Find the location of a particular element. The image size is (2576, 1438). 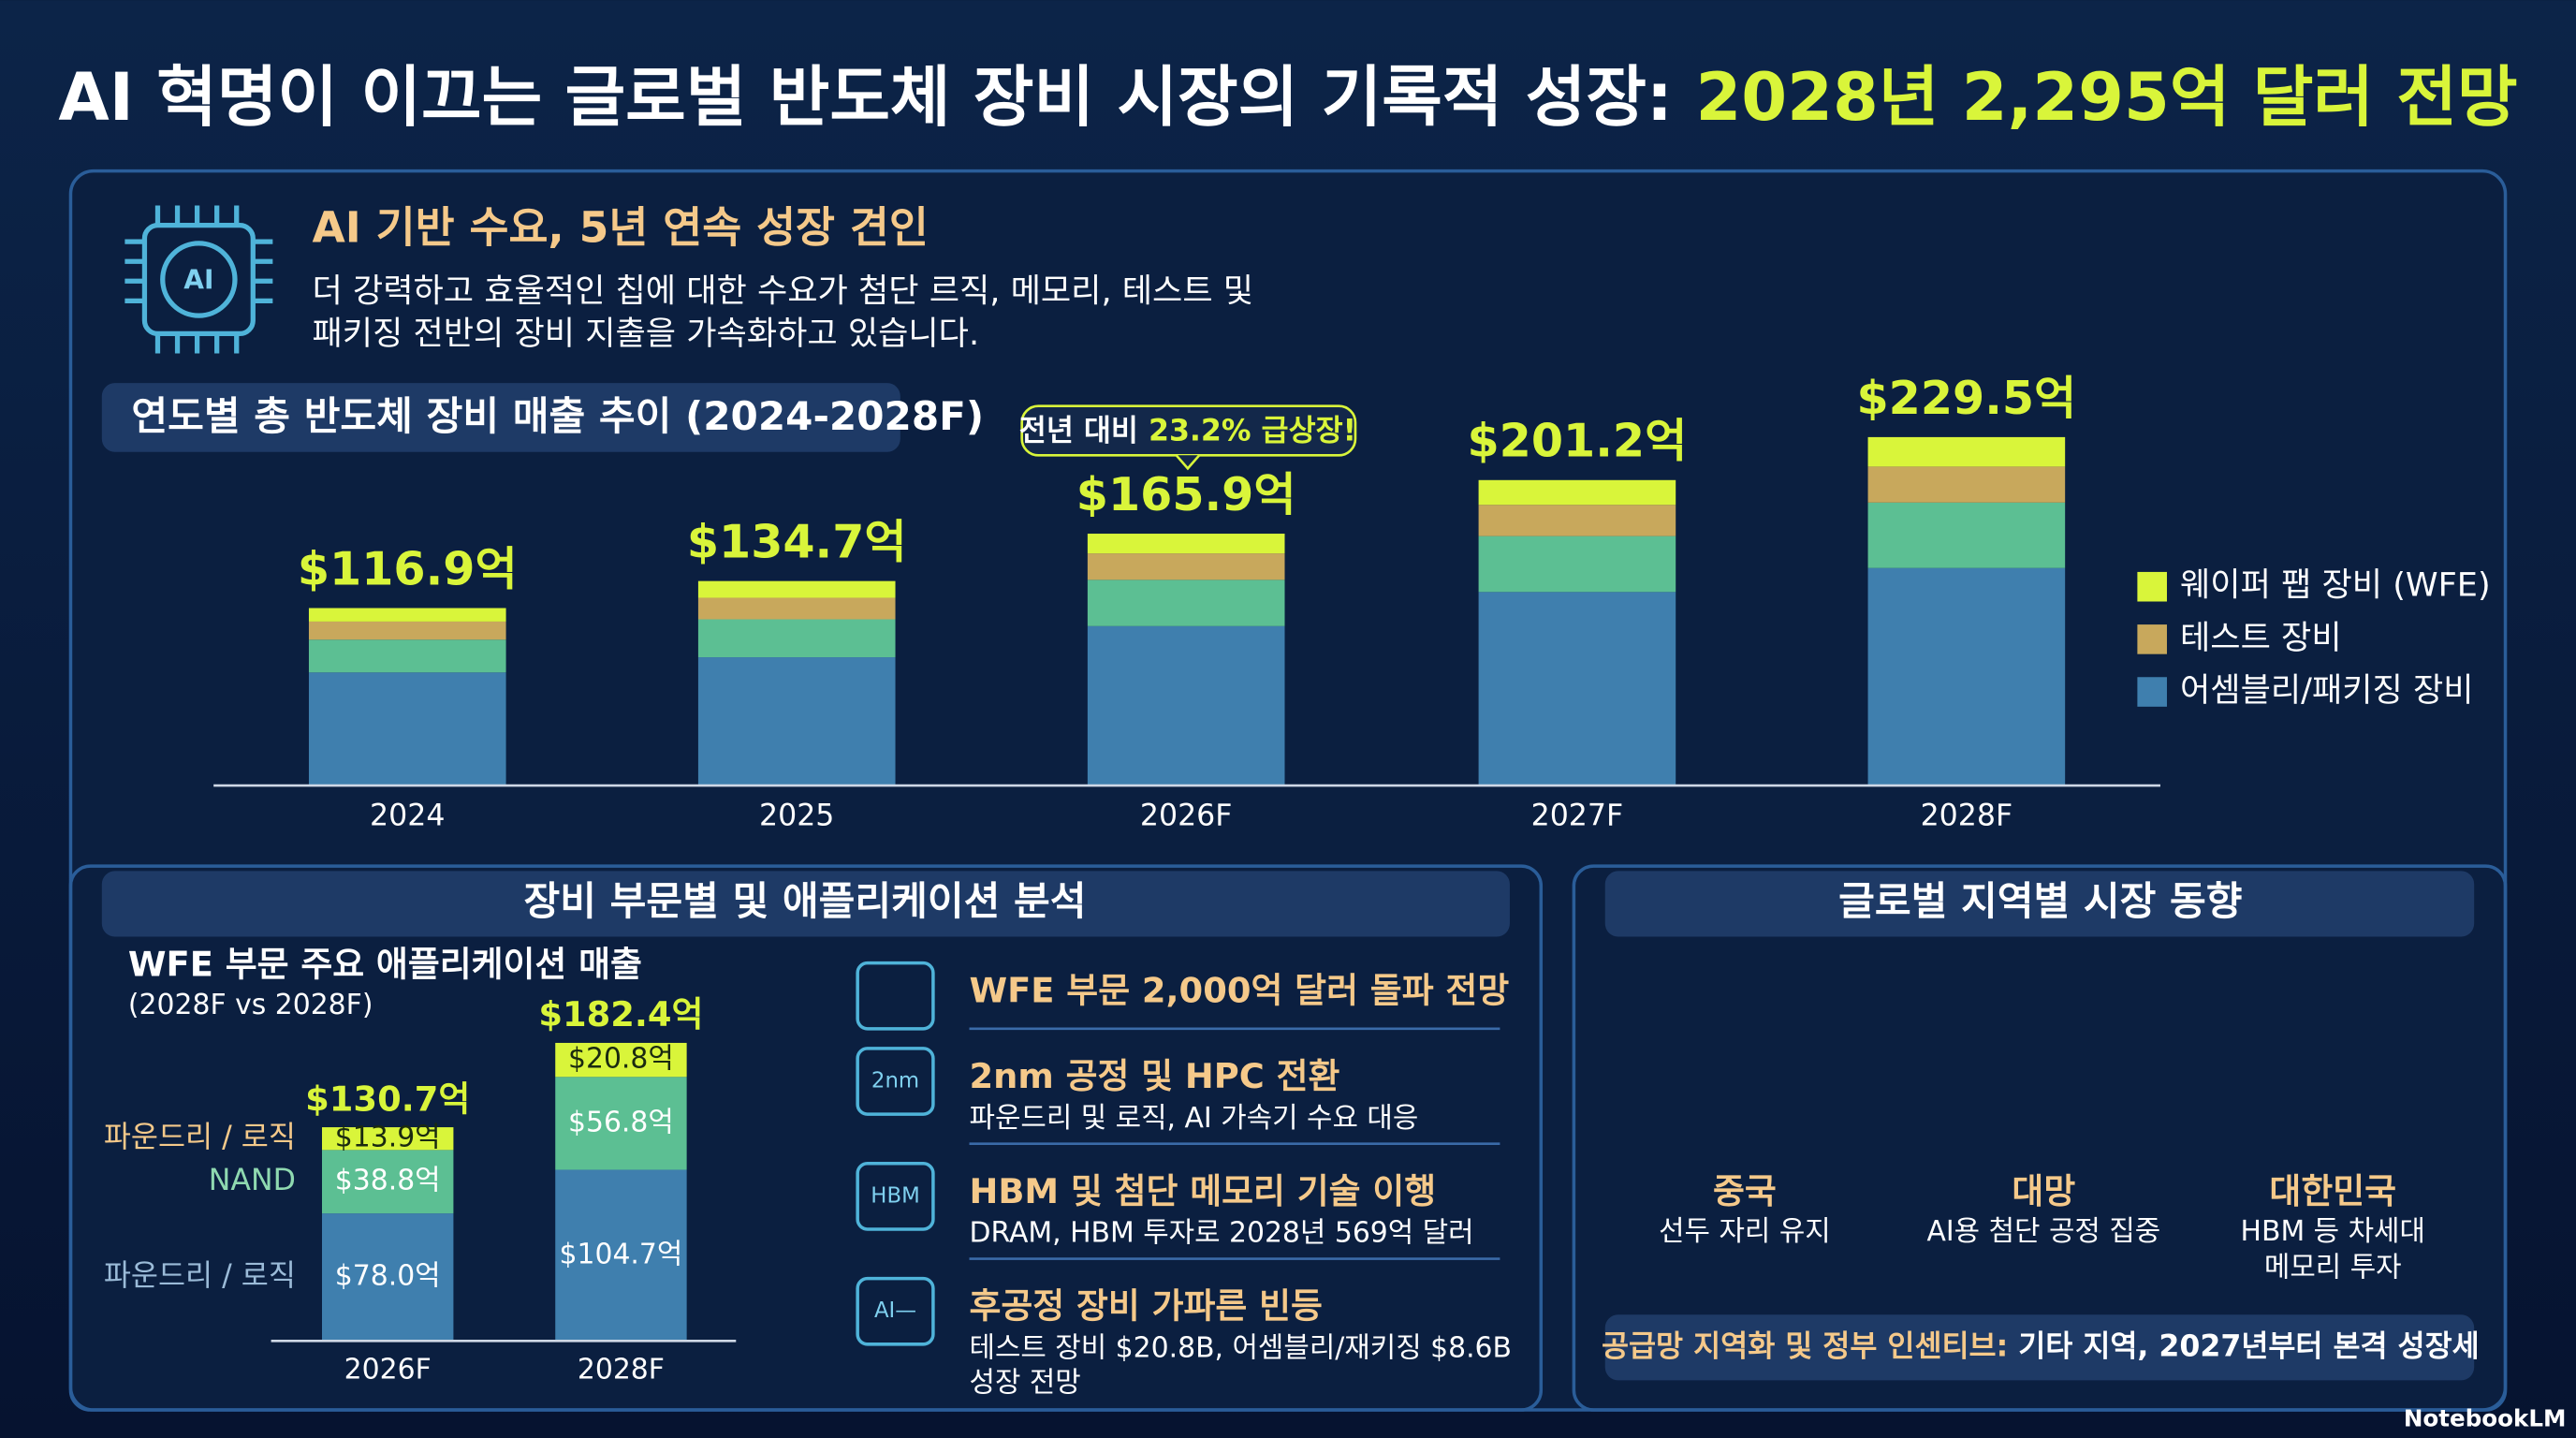

total-label: $134.7억 is located at coordinates (797, 542).